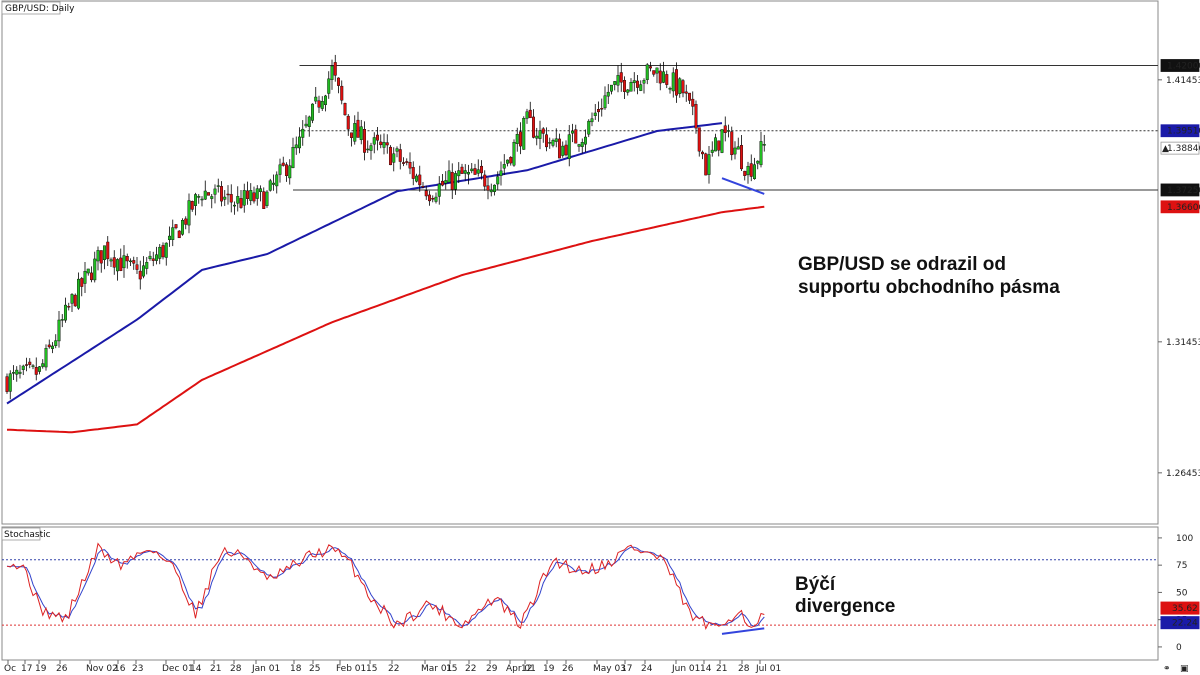  I want to click on link-icon: ⚭, so click(1167, 669).